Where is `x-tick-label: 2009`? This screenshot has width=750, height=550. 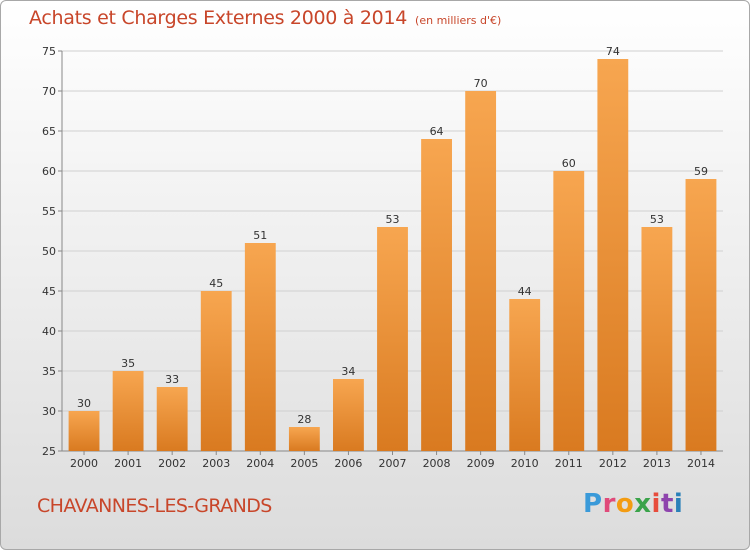 x-tick-label: 2009 is located at coordinates (481, 463).